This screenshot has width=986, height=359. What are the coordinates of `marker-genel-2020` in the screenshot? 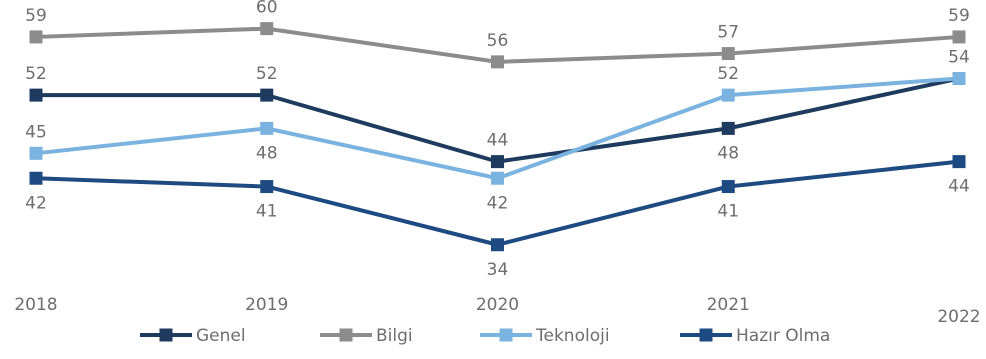 It's located at (497, 162).